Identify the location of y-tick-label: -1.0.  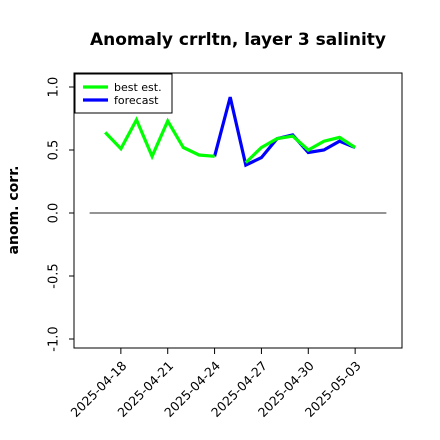
(54, 338).